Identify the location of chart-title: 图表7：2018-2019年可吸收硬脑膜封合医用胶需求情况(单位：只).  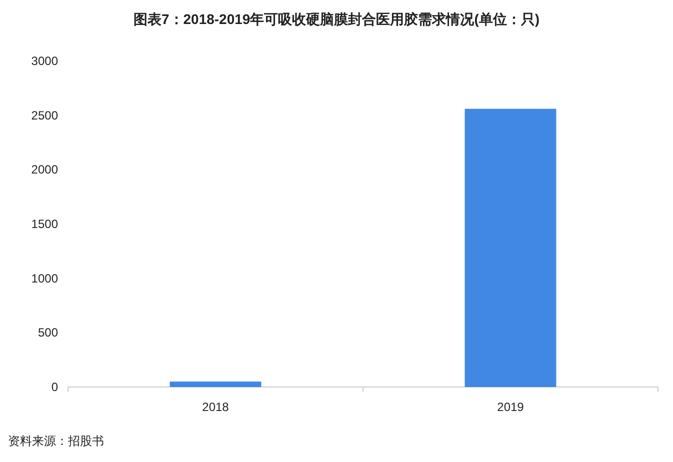
(336, 19).